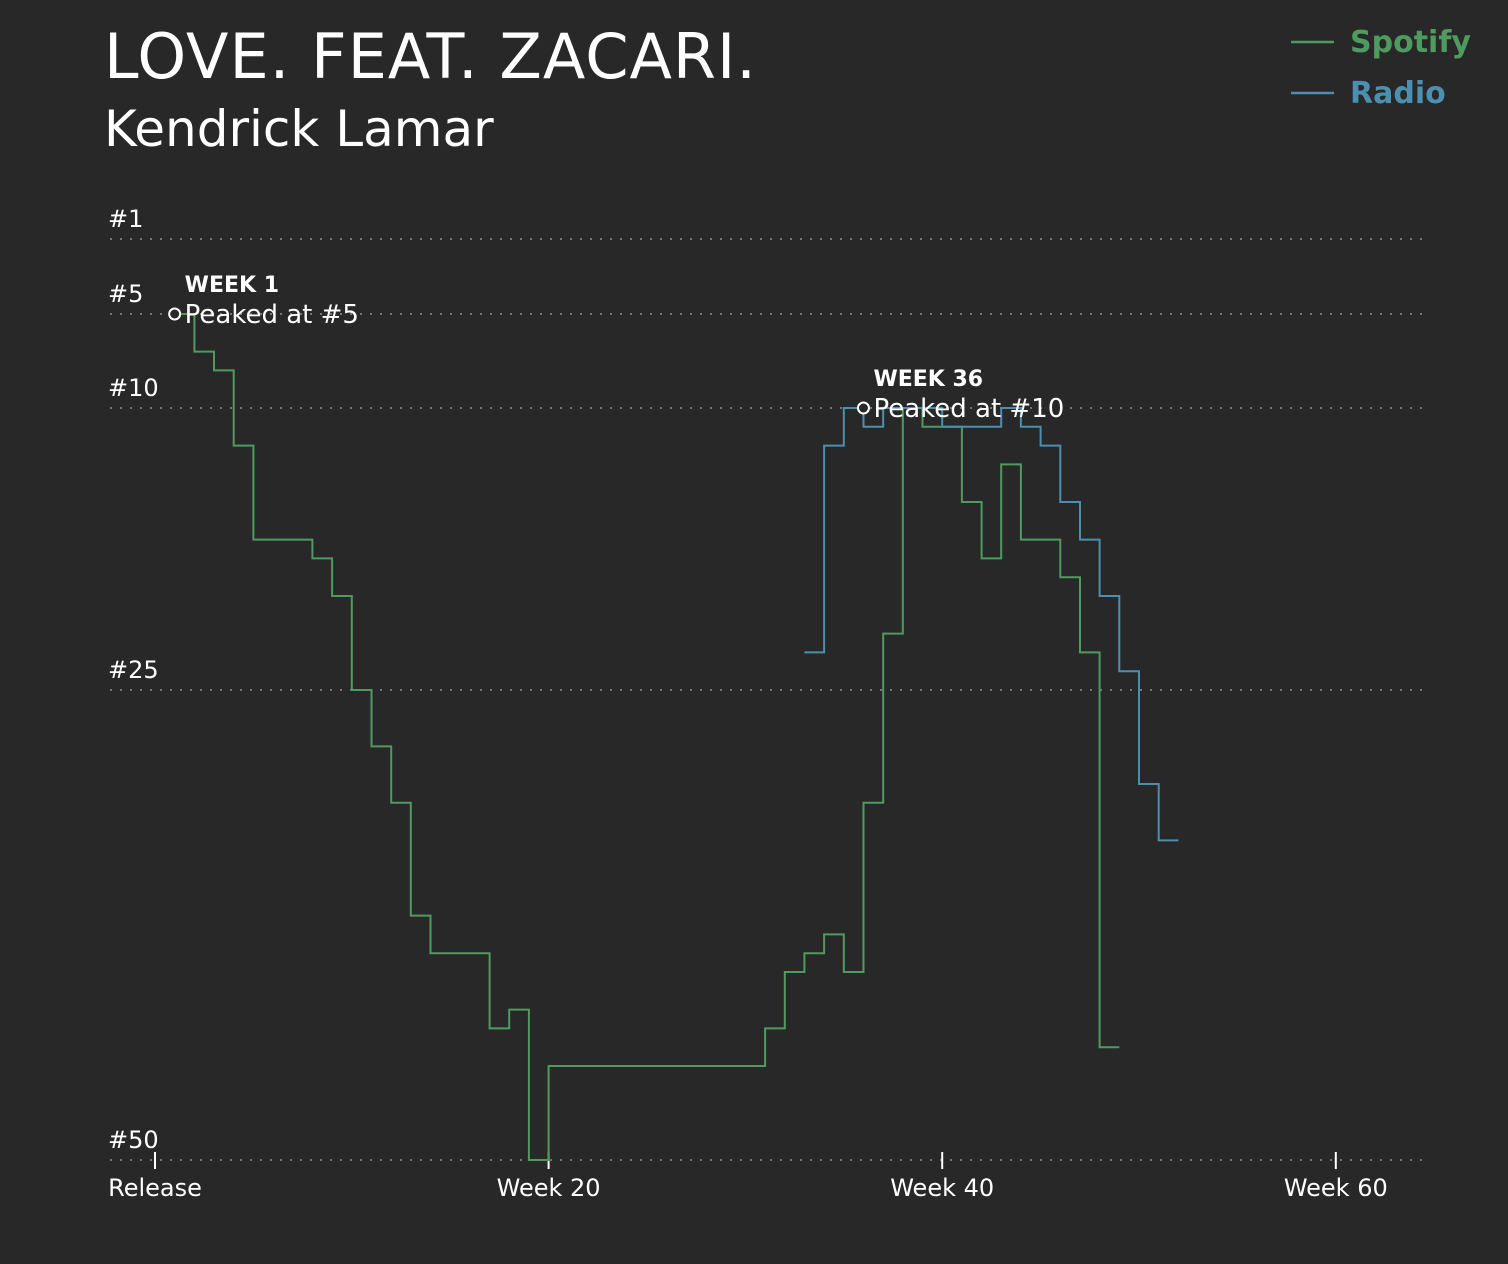  Describe the element at coordinates (968, 409) in the screenshot. I see `annotation-text: Peaked at #10` at that location.